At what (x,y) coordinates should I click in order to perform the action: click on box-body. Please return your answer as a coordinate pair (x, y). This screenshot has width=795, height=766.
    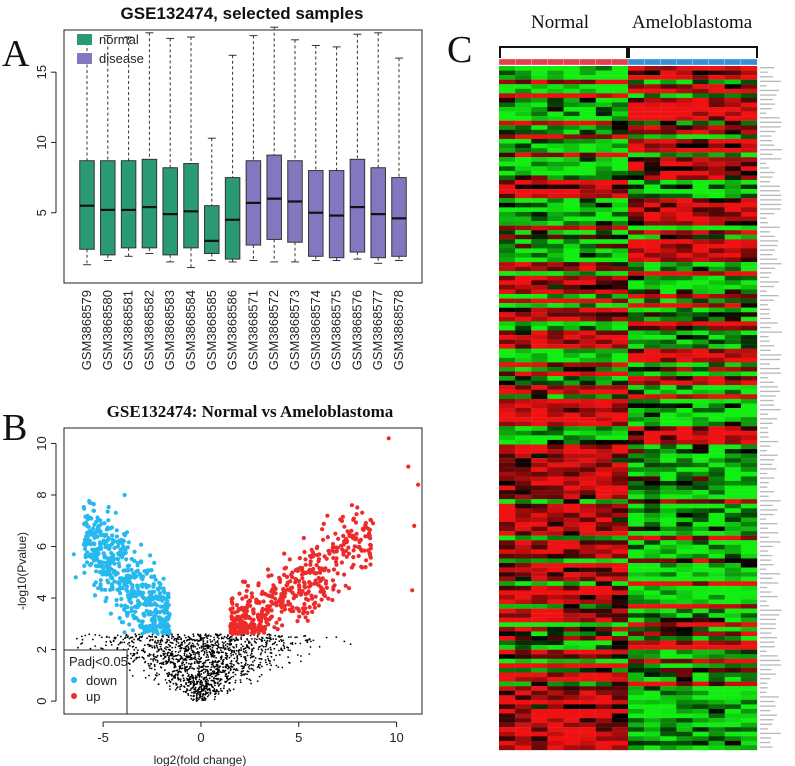
    Looking at the image, I should click on (378, 213).